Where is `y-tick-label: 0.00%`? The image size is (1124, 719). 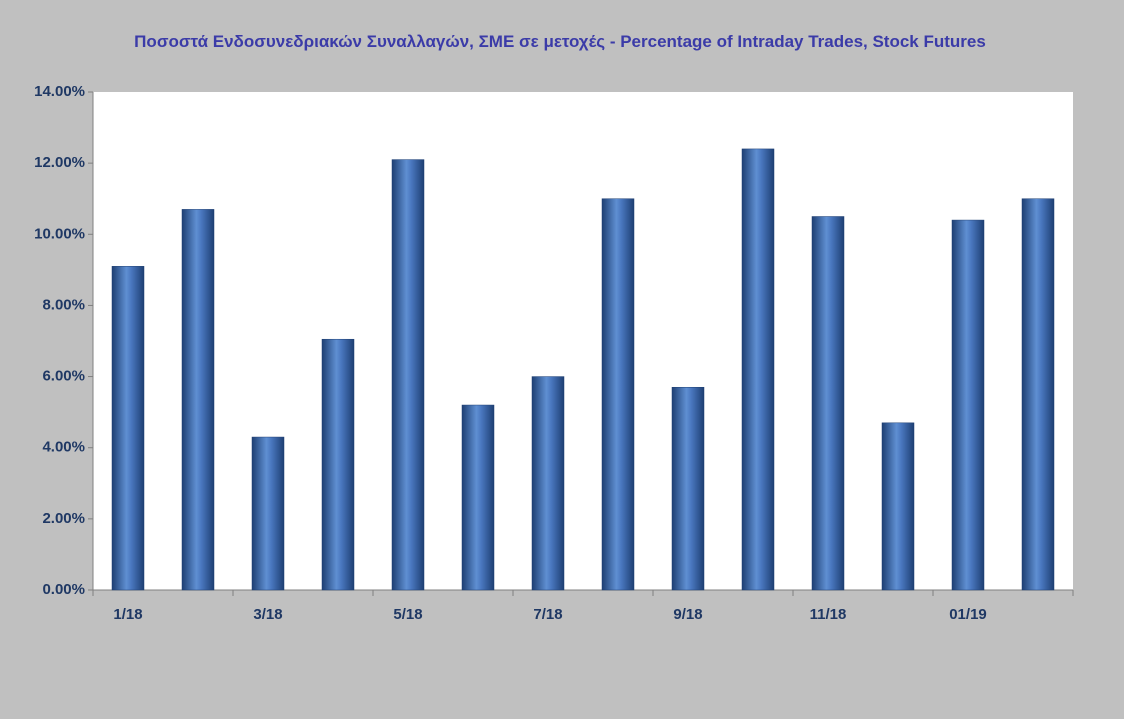 y-tick-label: 0.00% is located at coordinates (63, 589).